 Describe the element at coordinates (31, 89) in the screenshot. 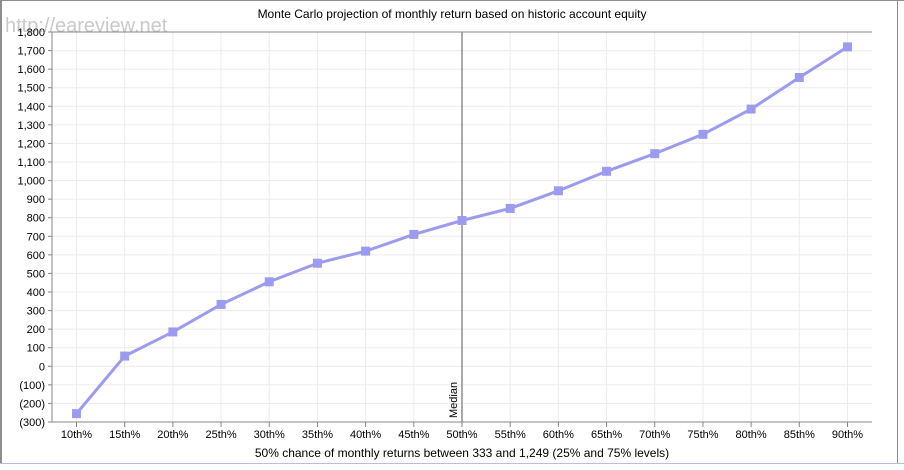

I see `y-tick-label: 1,500` at that location.